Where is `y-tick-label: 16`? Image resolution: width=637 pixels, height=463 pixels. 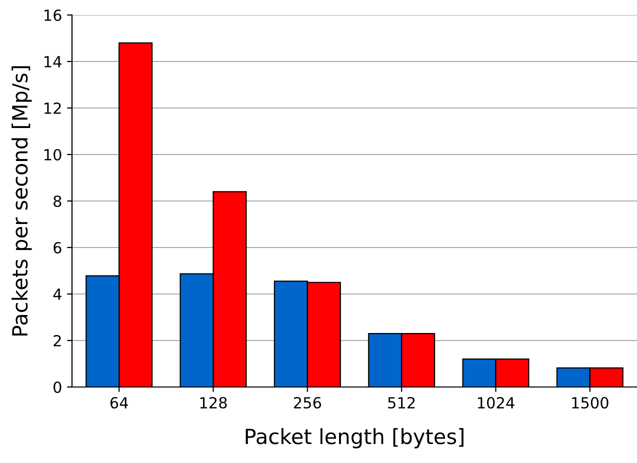 y-tick-label: 16 is located at coordinates (53, 15).